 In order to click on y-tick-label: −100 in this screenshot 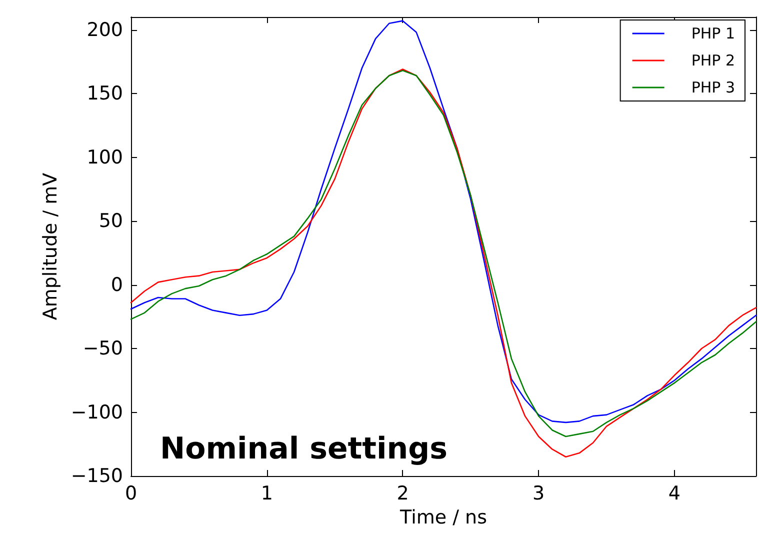, I will do `click(96, 412)`.